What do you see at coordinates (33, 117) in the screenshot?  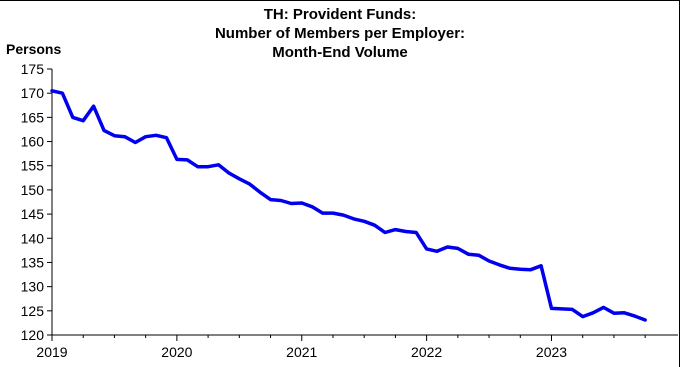 I see `y-tick-label-165: 165` at bounding box center [33, 117].